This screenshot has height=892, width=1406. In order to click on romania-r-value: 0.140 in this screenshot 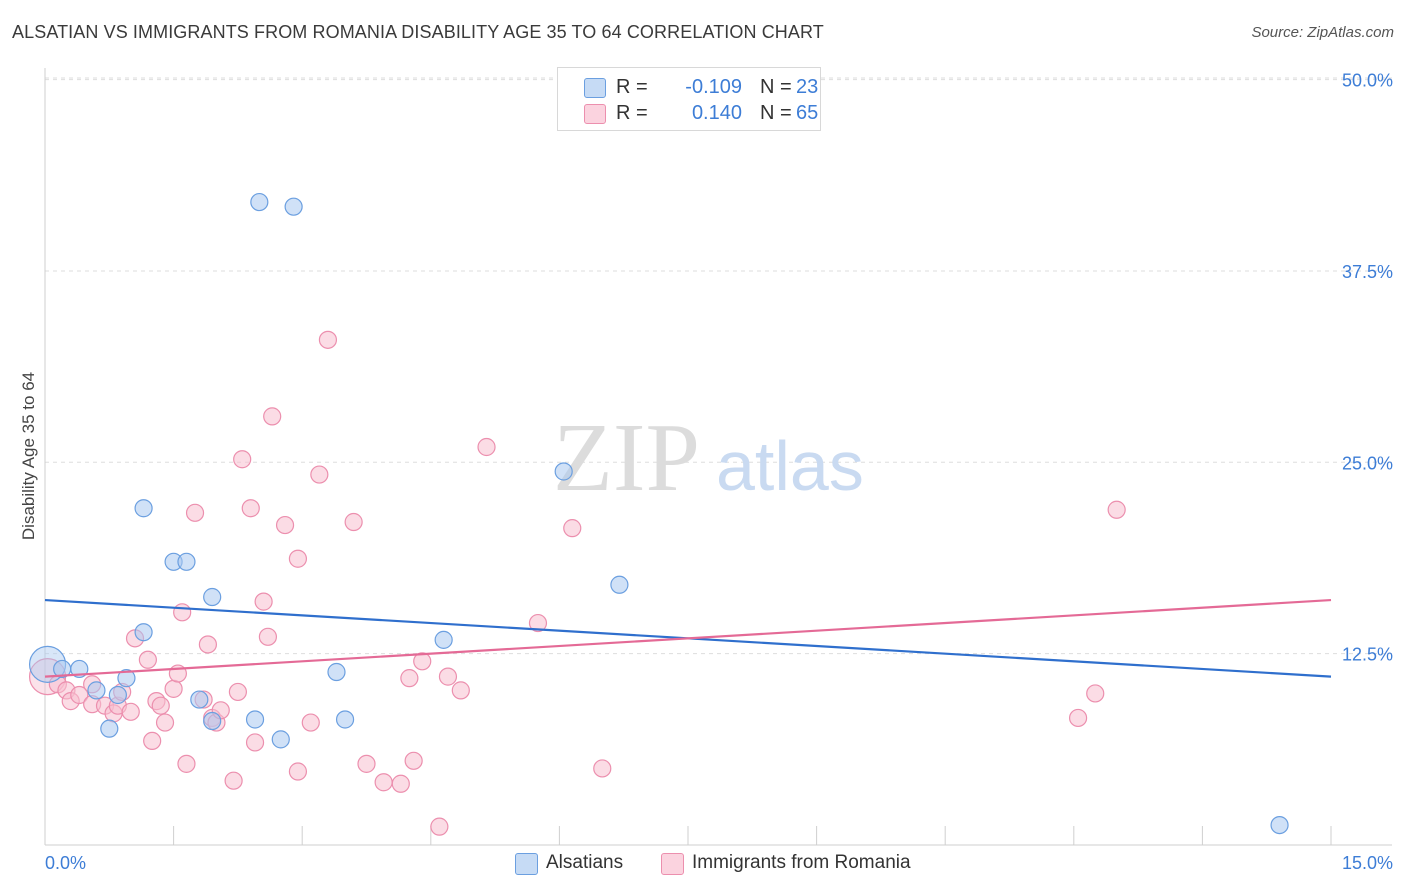, I will do `click(716, 113)`.